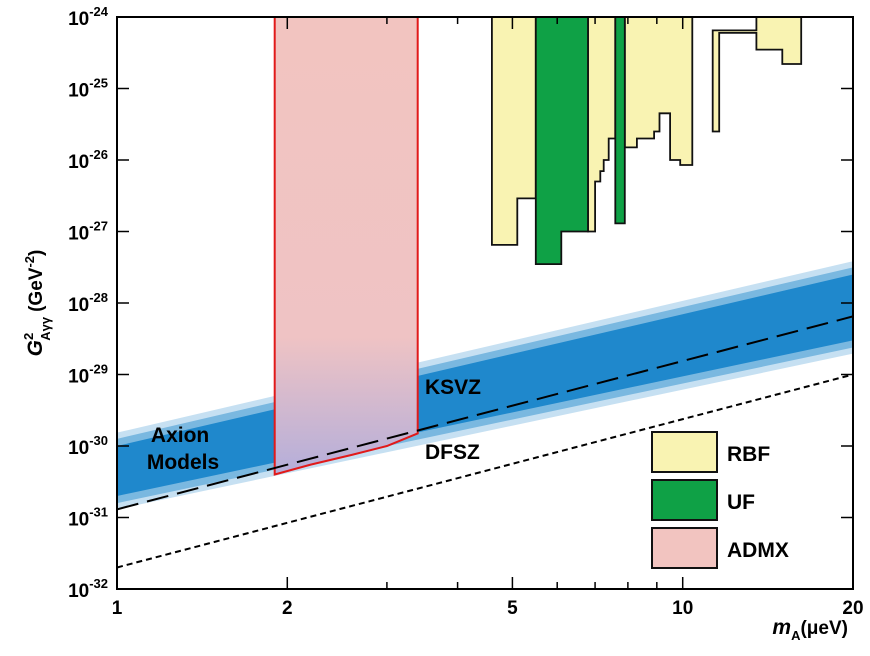 This screenshot has height=656, width=870. I want to click on axion-models-label-line-2: Models, so click(183, 462).